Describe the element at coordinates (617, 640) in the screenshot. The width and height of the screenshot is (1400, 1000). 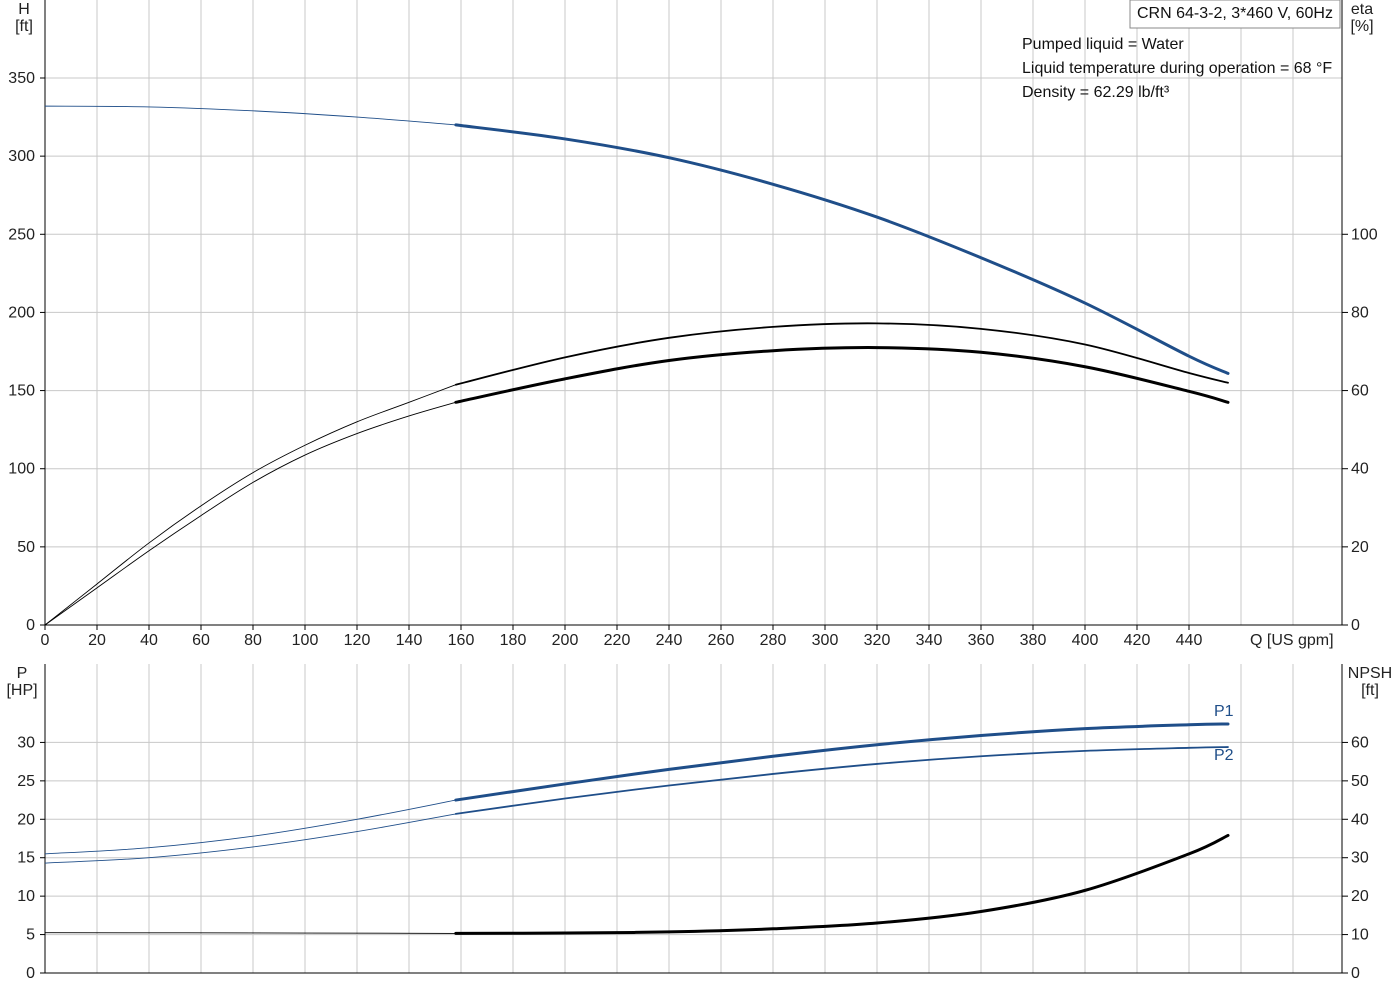
I see `x-tick-label: 220` at that location.